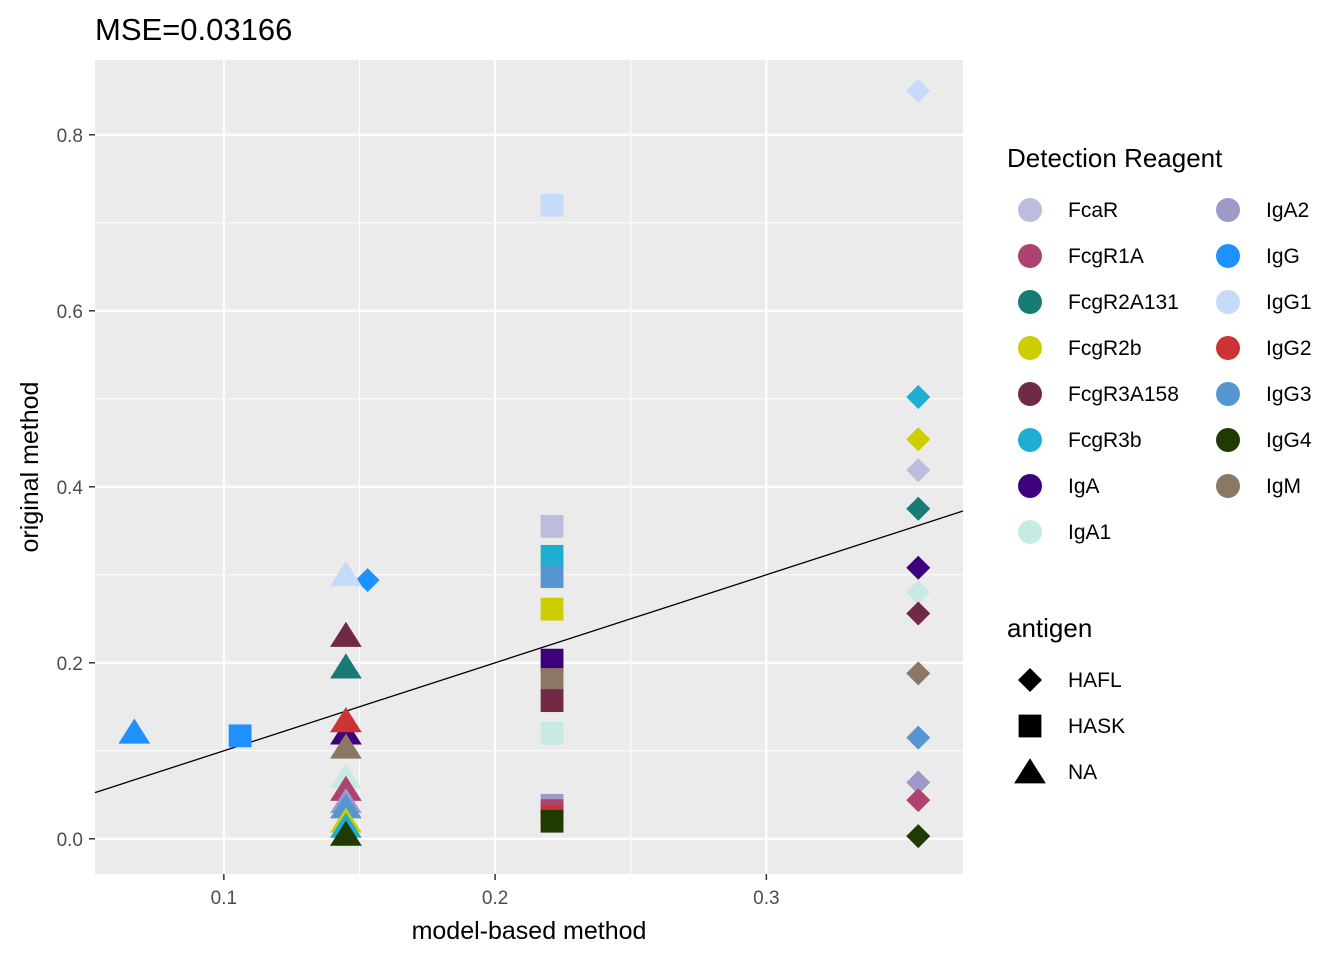 This screenshot has width=1344, height=960. What do you see at coordinates (1264, 394) in the screenshot?
I see `color-legend-item: IgG3` at bounding box center [1264, 394].